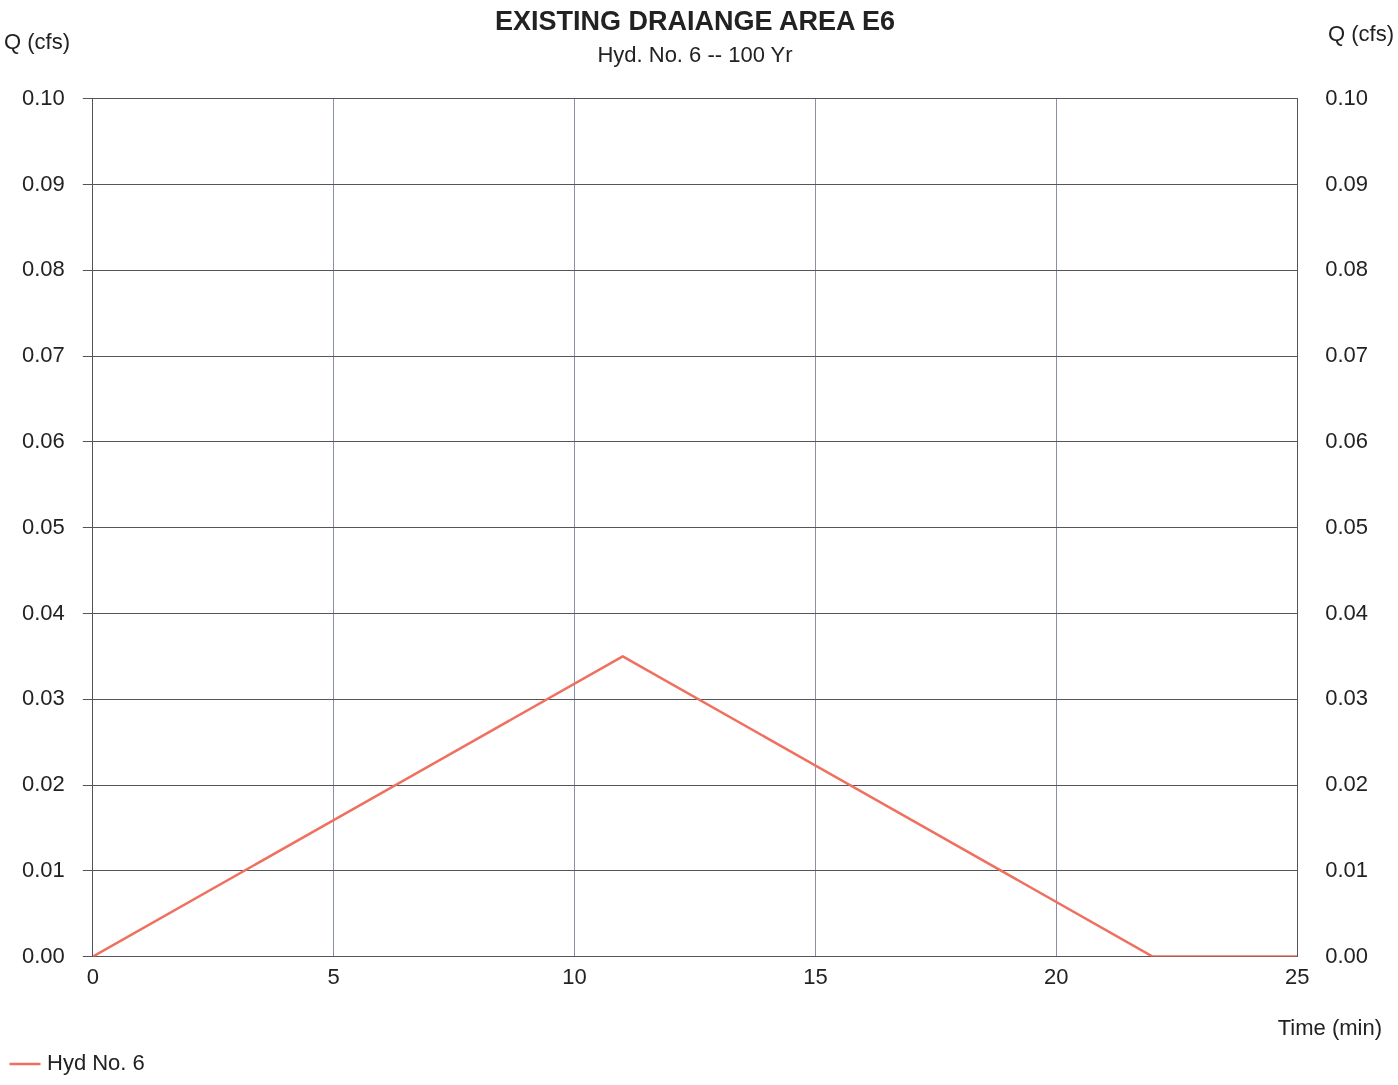  Describe the element at coordinates (815, 976) in the screenshot. I see `x-tick-label: 15` at that location.